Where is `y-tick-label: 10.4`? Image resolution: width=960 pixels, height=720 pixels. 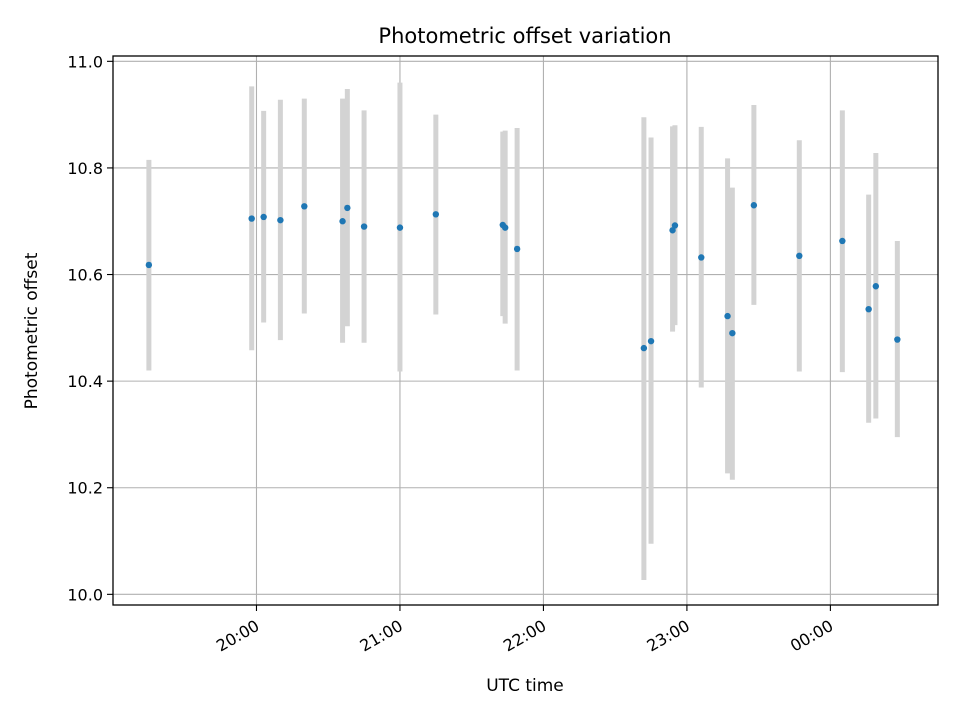
y-tick-label: 10.4 is located at coordinates (85, 381).